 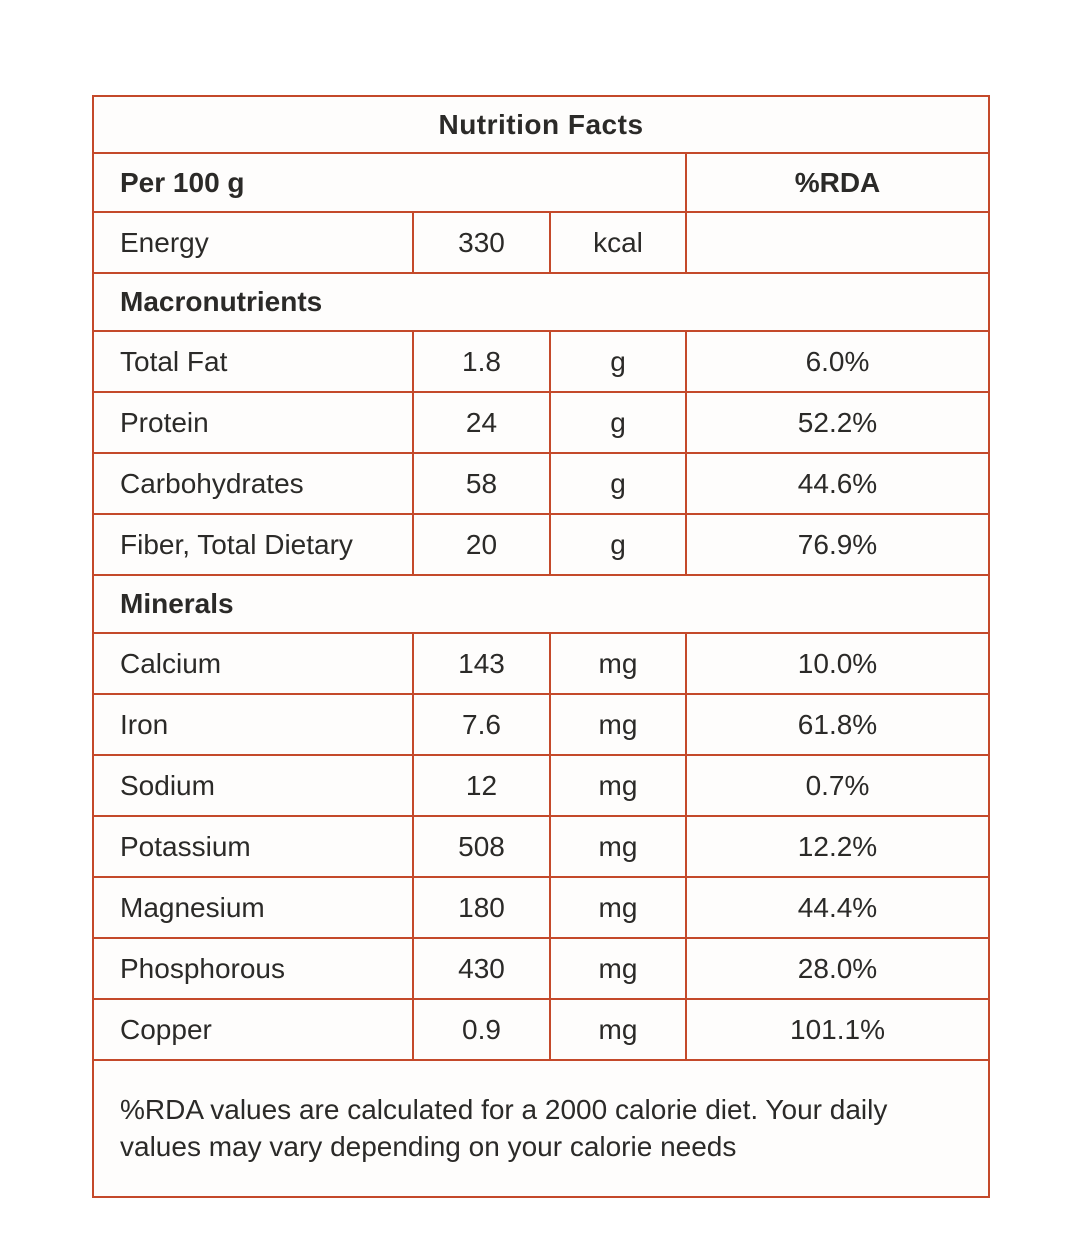 I want to click on nutrient-label: Fiber, Total Dietary, so click(x=253, y=544).